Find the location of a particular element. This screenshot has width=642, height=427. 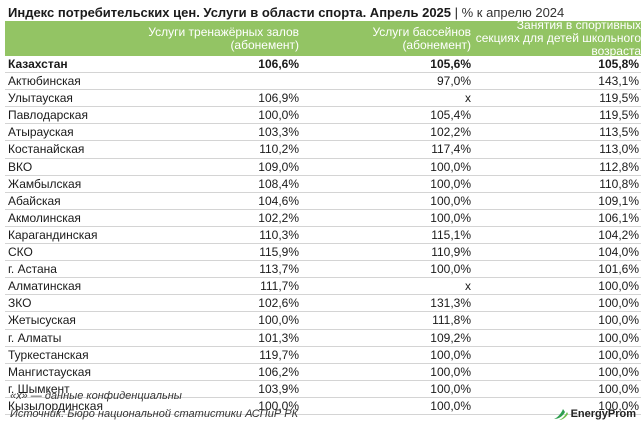

section-value: 113,5% is located at coordinates (619, 132).